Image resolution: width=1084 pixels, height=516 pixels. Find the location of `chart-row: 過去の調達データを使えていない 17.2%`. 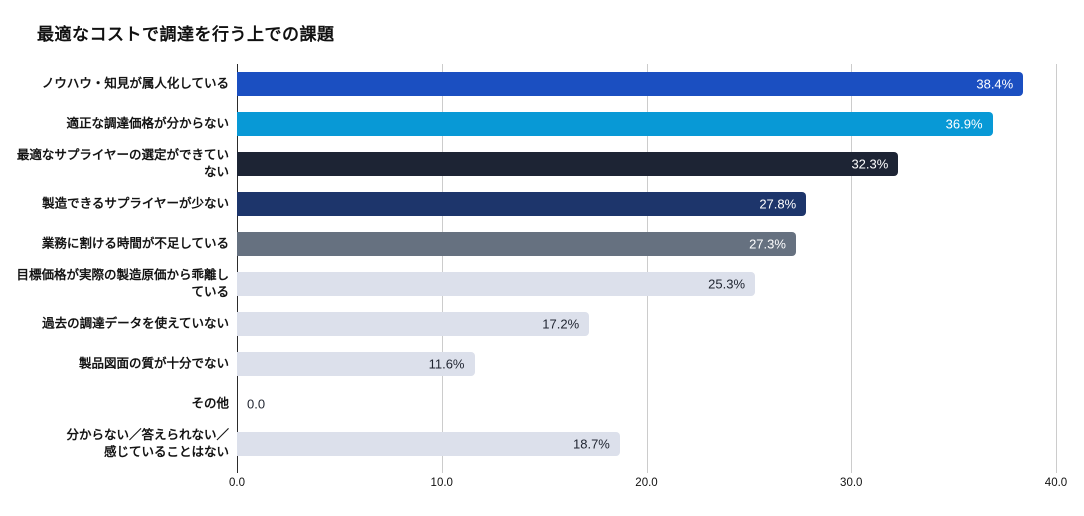

chart-row: 過去の調達データを使えていない 17.2% is located at coordinates (549, 324).